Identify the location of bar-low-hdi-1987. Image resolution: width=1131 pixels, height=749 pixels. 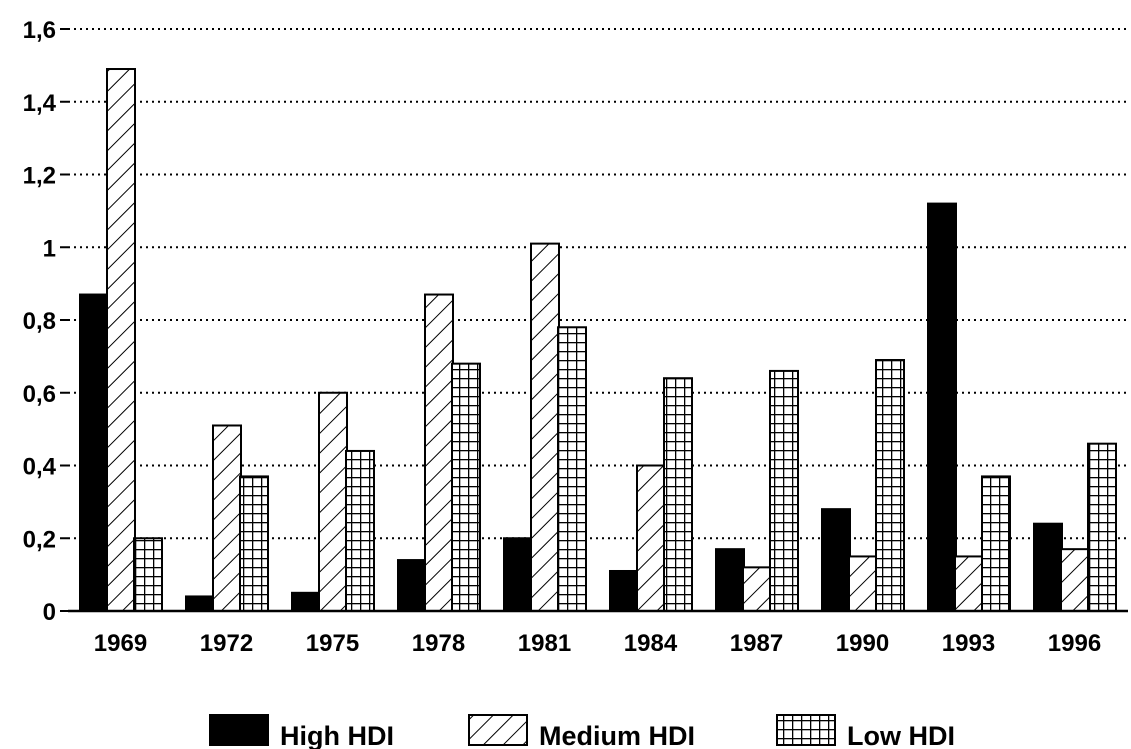
(784, 490).